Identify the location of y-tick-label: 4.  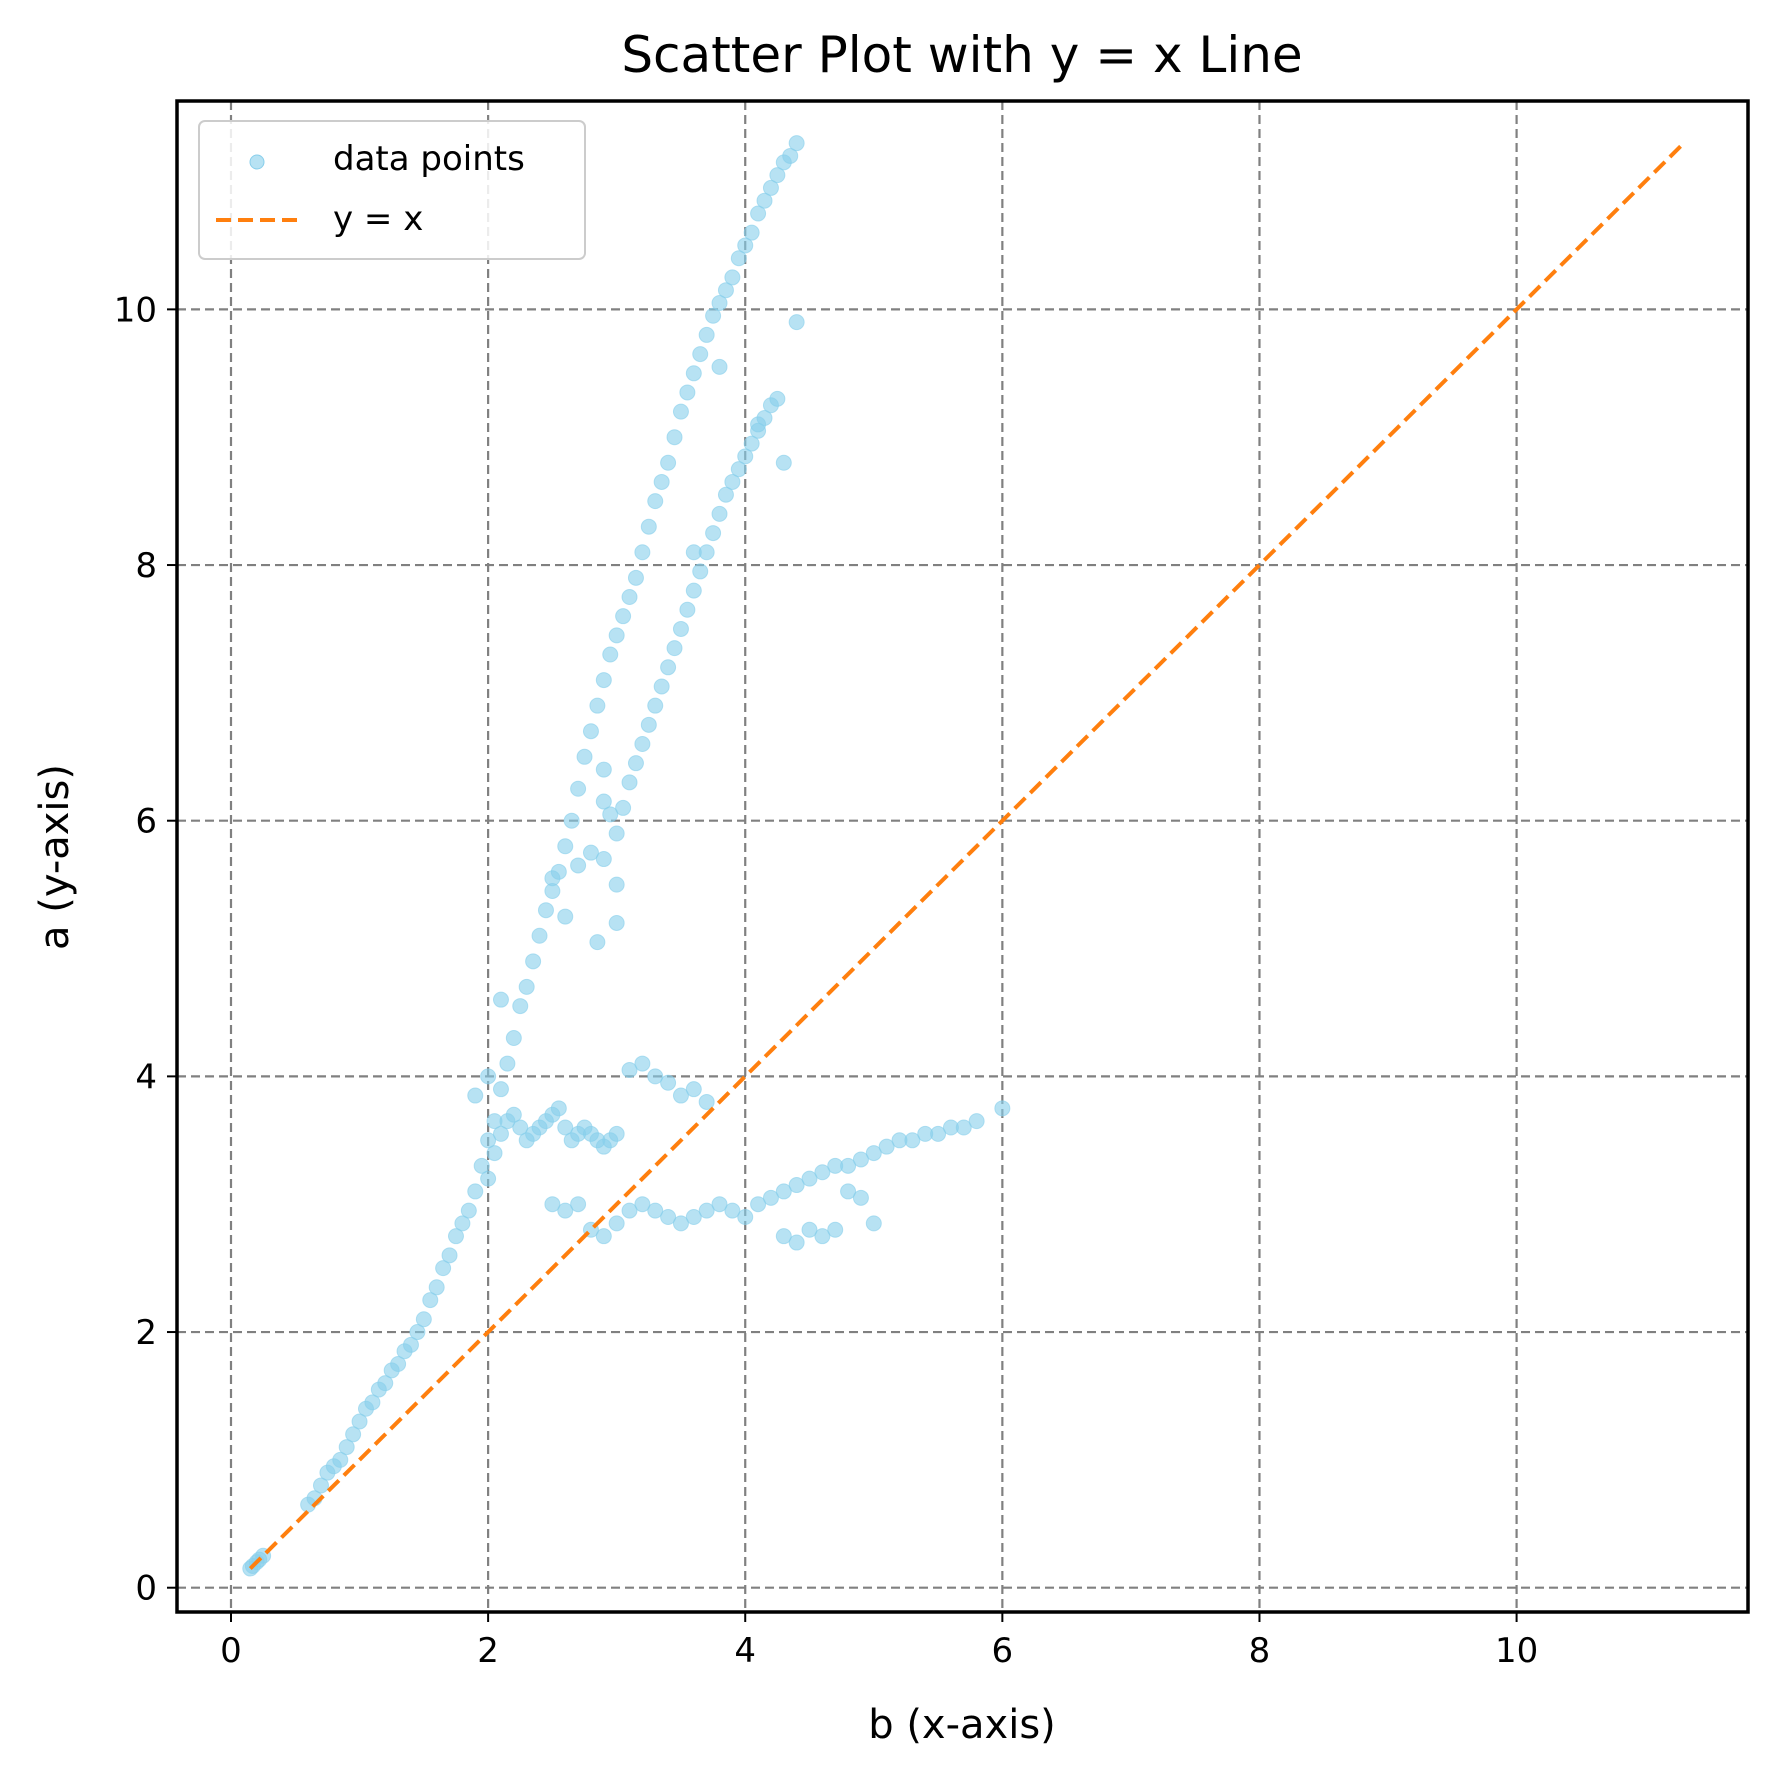
(146, 1077).